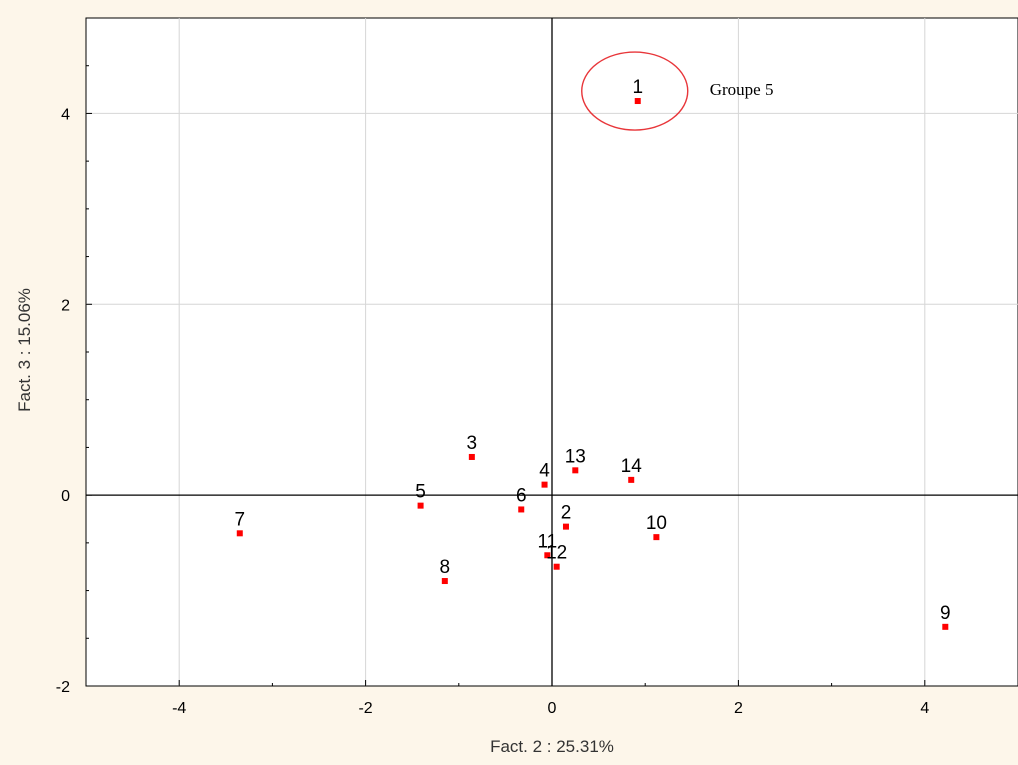 This screenshot has width=1018, height=765. I want to click on x-axis-title: Fact. 2 : 25.31%, so click(552, 746).